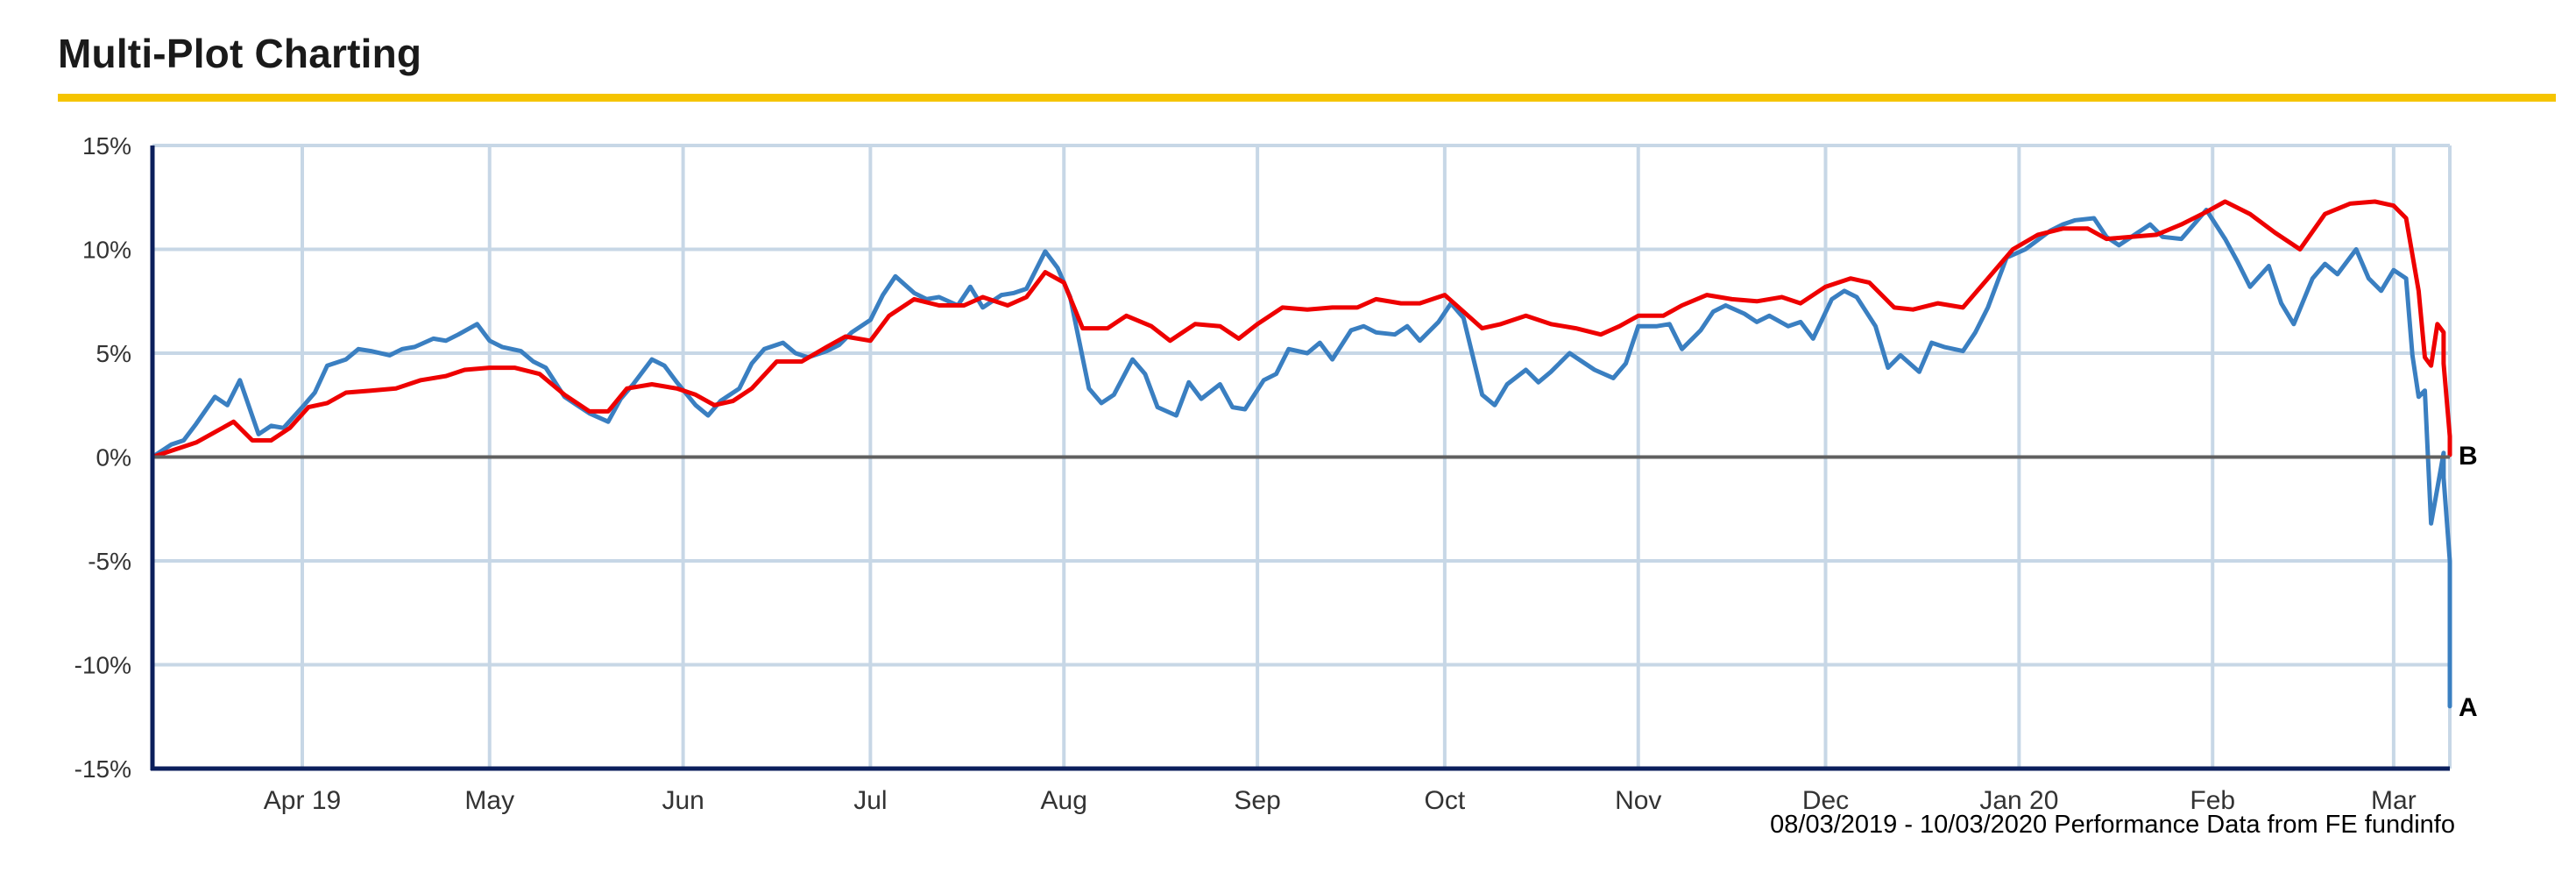 The image size is (2576, 872). Describe the element at coordinates (2468, 582) in the screenshot. I see `end-labels: AB` at that location.